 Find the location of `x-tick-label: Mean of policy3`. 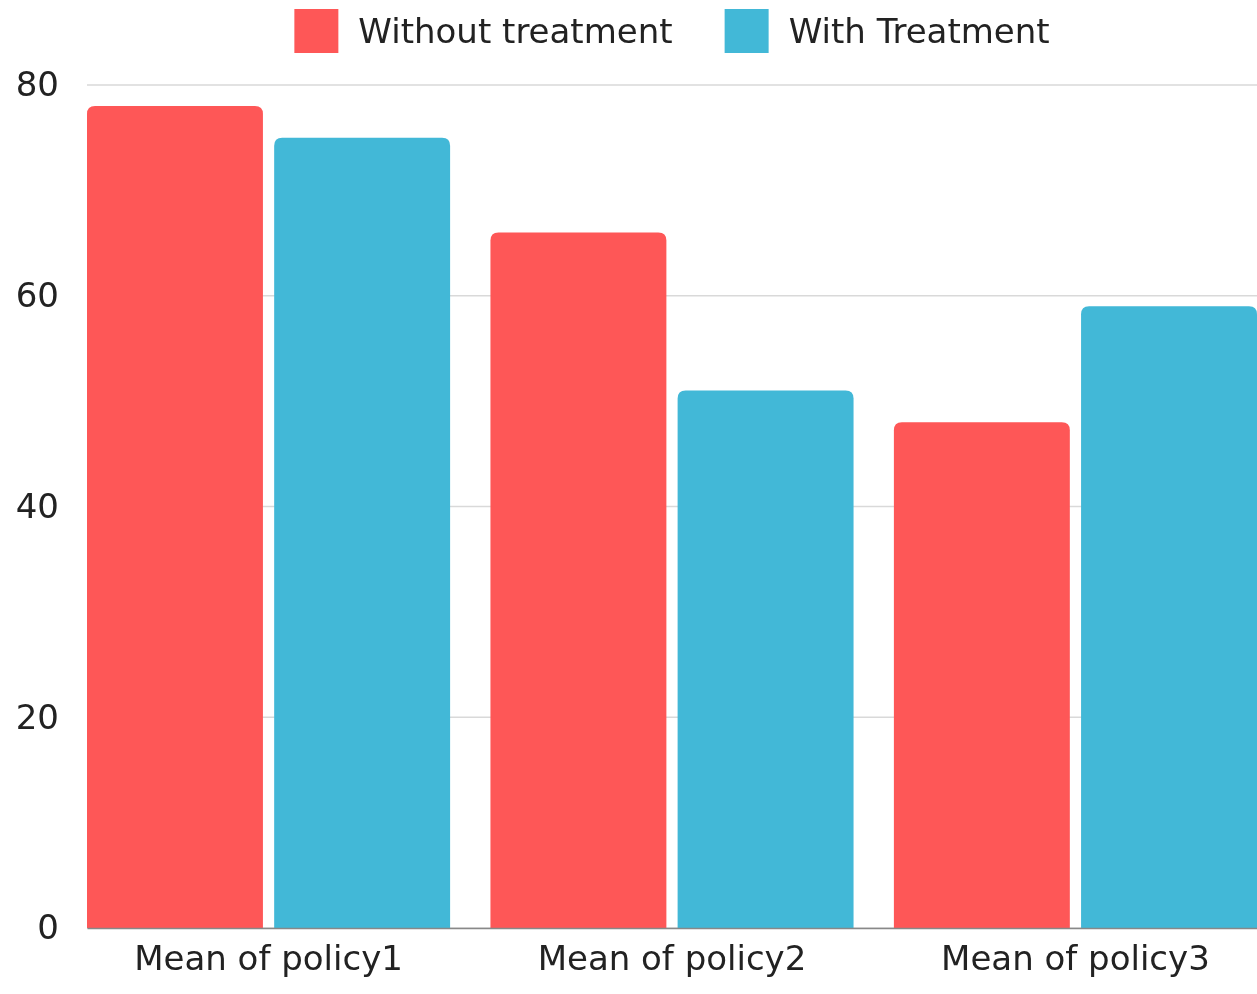

x-tick-label: Mean of policy3 is located at coordinates (1075, 958).